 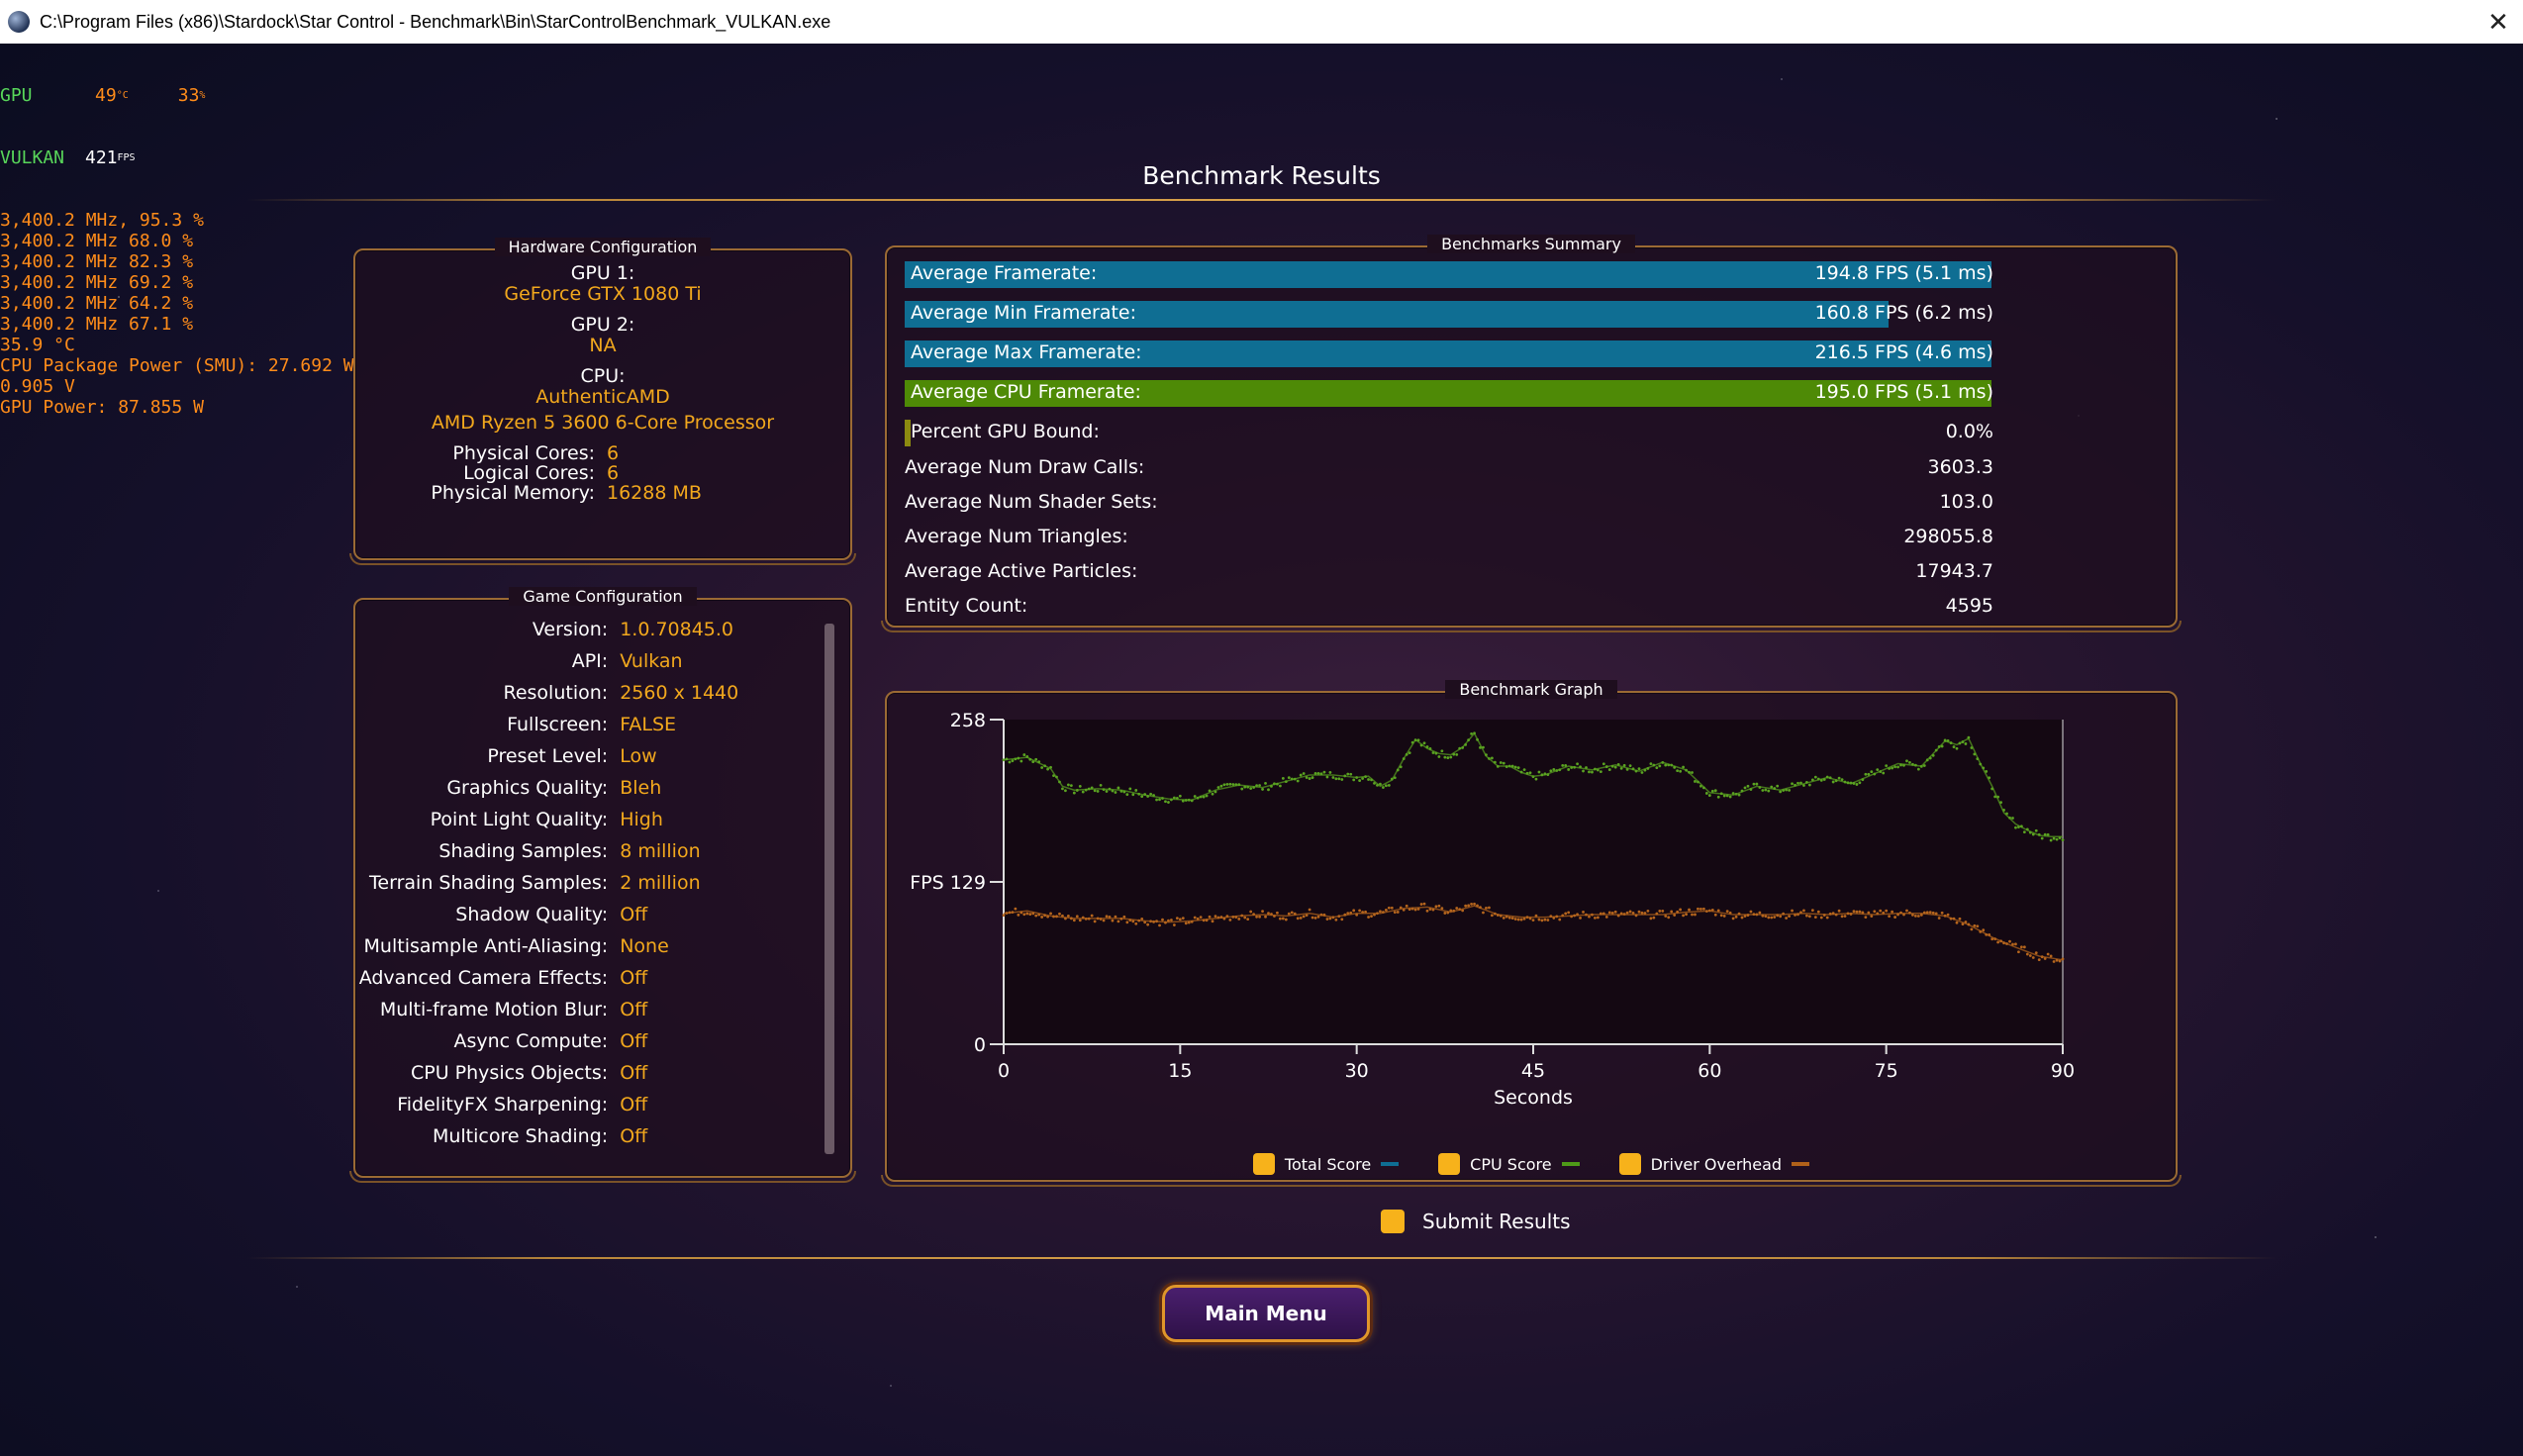 I want to click on overlay-line: 3,400.2 MHz 69.2 %, so click(x=97, y=282).